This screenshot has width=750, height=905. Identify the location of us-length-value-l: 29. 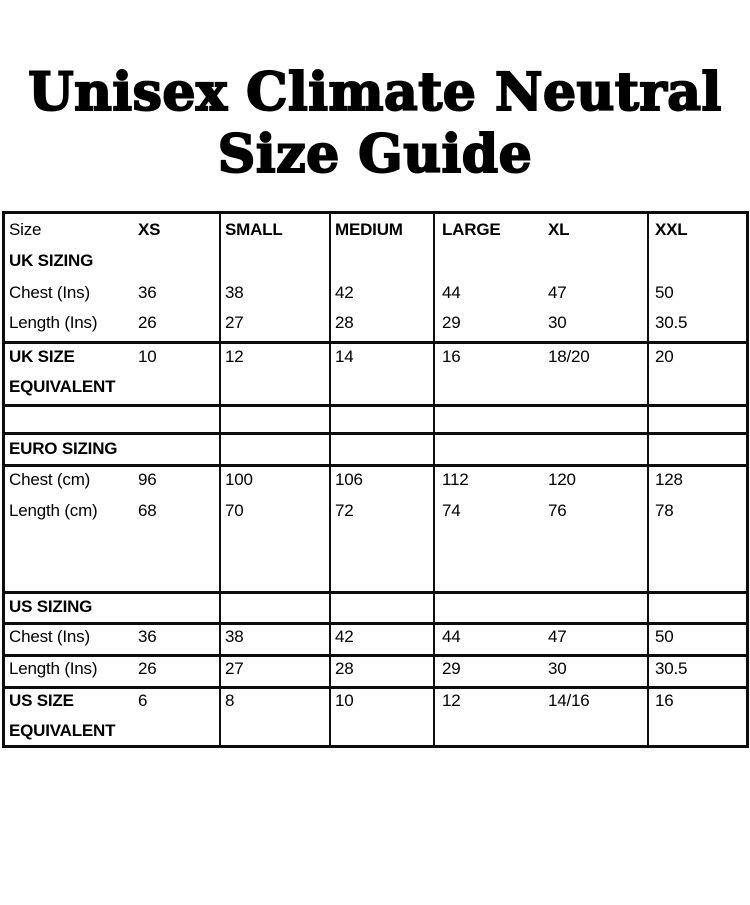
(451, 668).